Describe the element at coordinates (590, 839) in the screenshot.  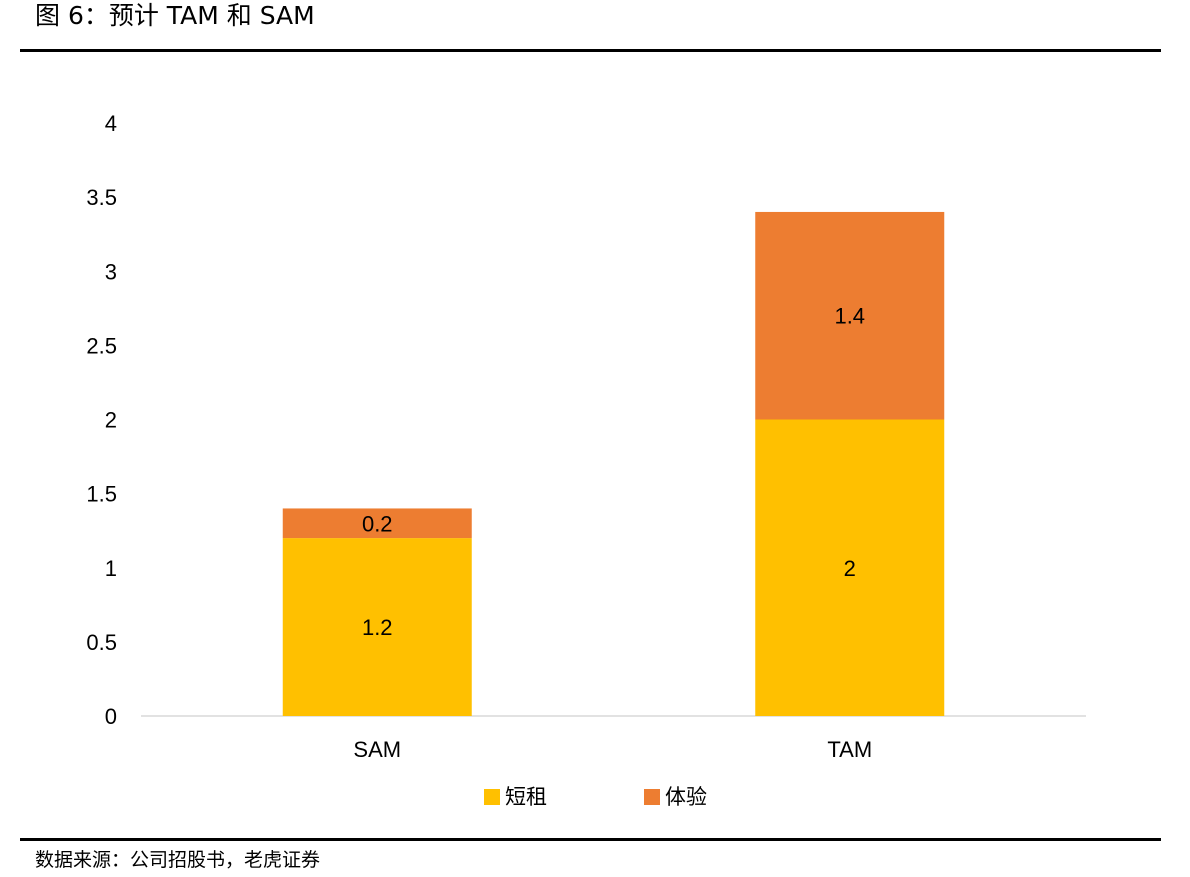
I see `bottom-rule` at that location.